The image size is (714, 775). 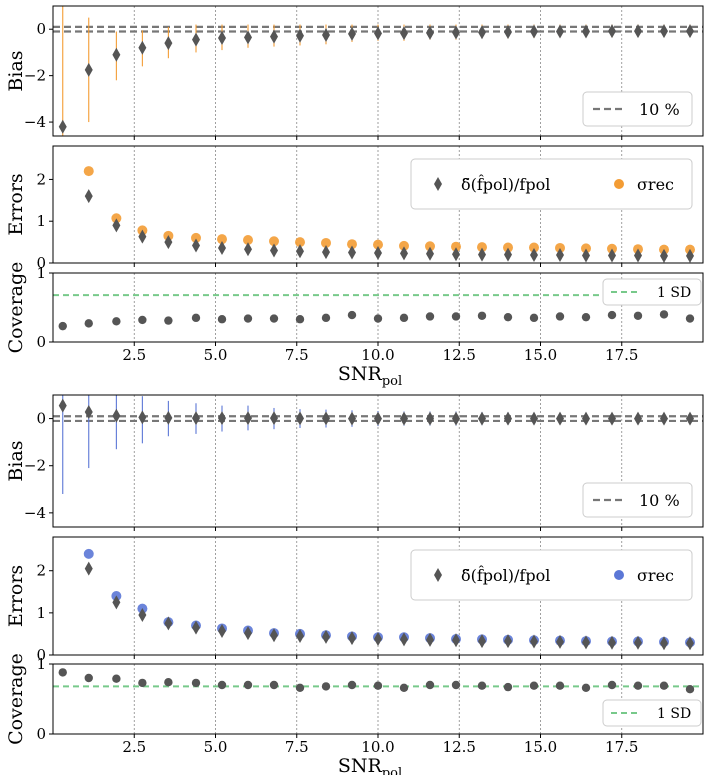 I want to click on x-axis-label: SNRpol, so click(x=370, y=765).